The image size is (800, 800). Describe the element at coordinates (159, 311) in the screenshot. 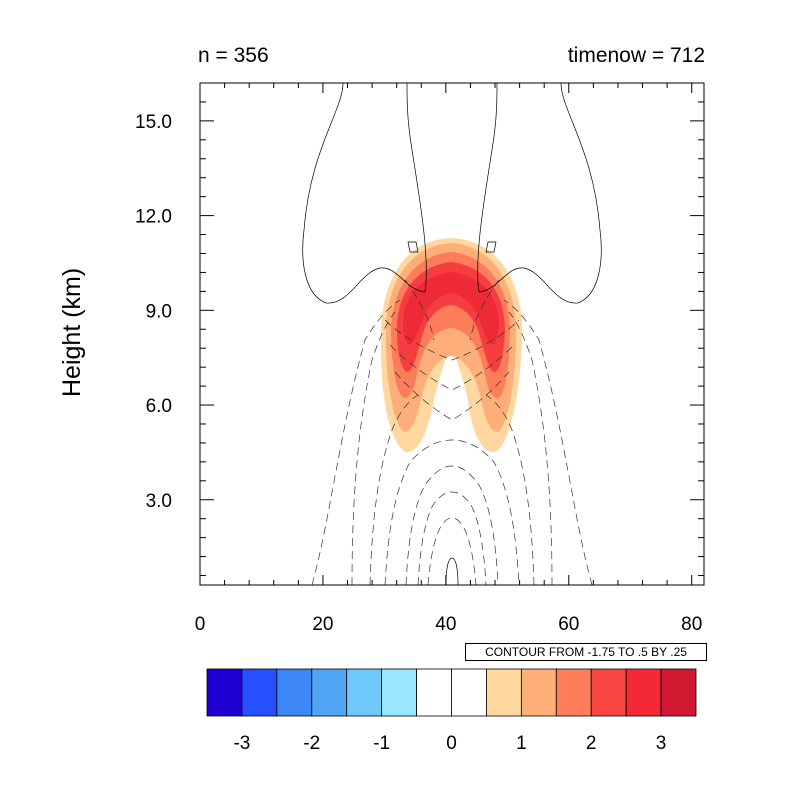

I see `y-tick-label: 9.0` at that location.